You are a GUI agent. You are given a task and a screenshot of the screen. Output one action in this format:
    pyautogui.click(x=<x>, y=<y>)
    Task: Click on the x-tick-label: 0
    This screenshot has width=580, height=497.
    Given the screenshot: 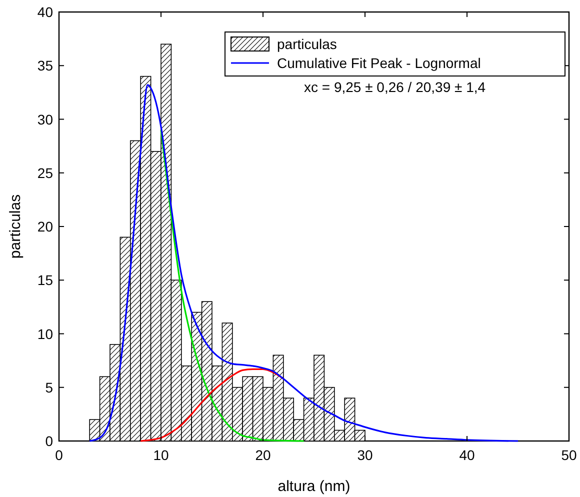 What is the action you would take?
    pyautogui.click(x=59, y=455)
    